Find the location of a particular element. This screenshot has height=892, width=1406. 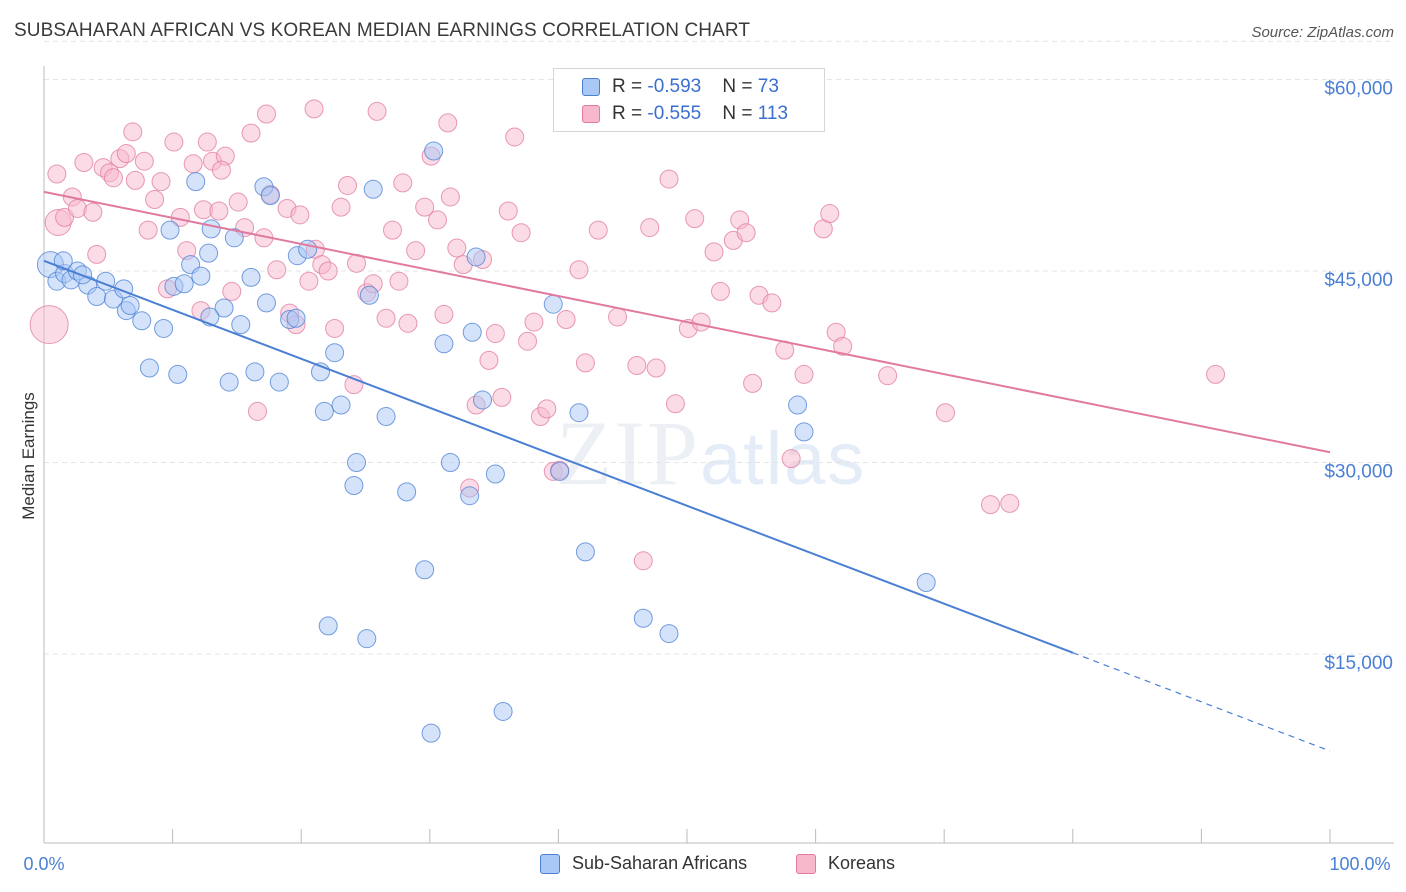

legend-stats-subsaharan: R = -0.593 N = 73 is located at coordinates (695, 87).